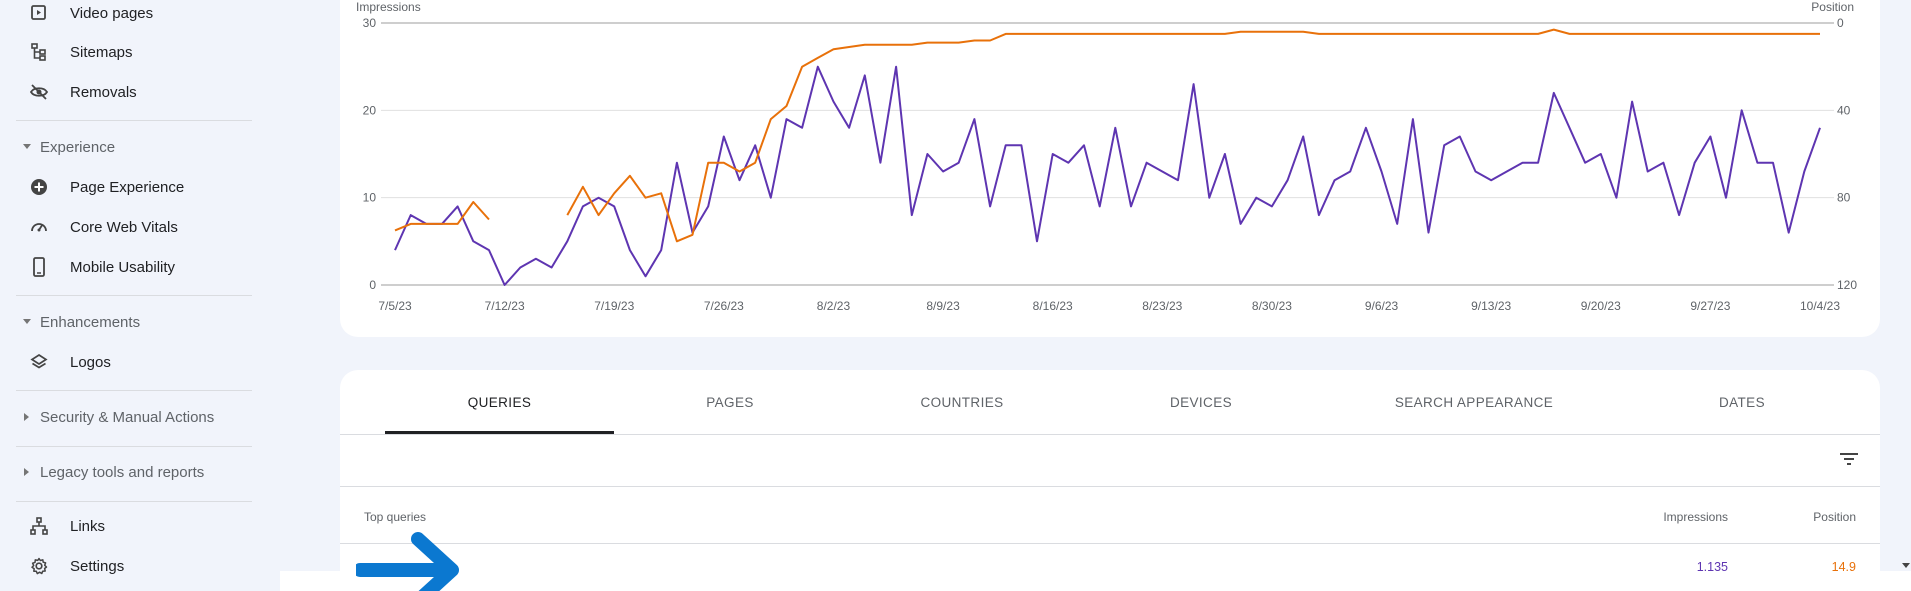 The image size is (1911, 591). I want to click on sidebar-item-core-web-vitals: Core Web Vitals, so click(103, 227).